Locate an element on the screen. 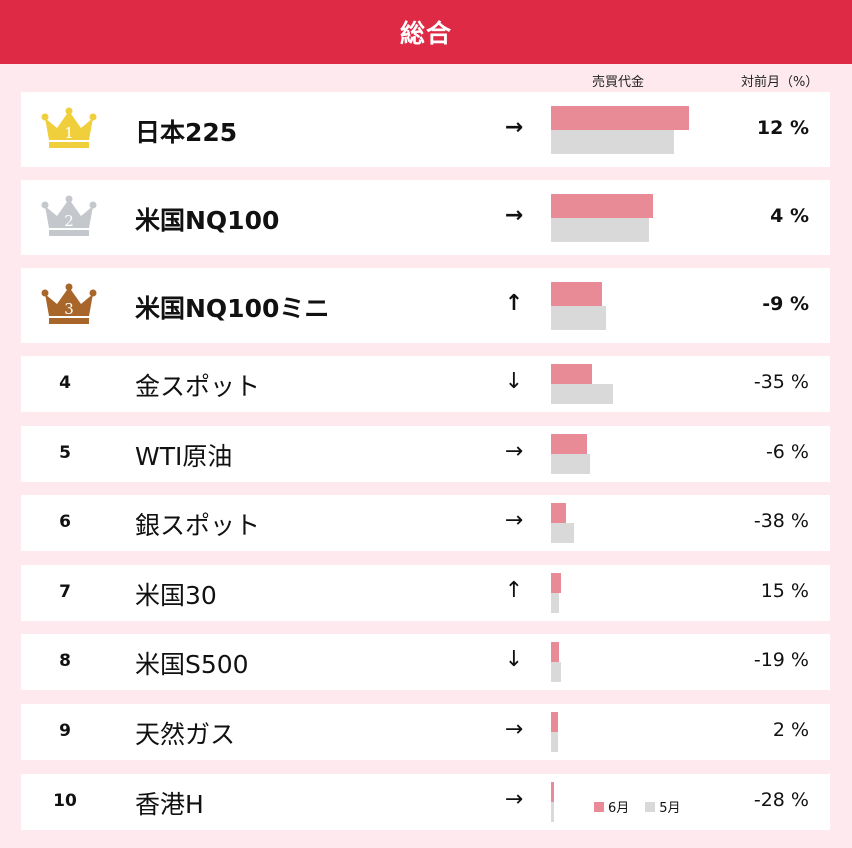 Image resolution: width=852 pixels, height=848 pixels. crown-icon: 1 is located at coordinates (69, 128).